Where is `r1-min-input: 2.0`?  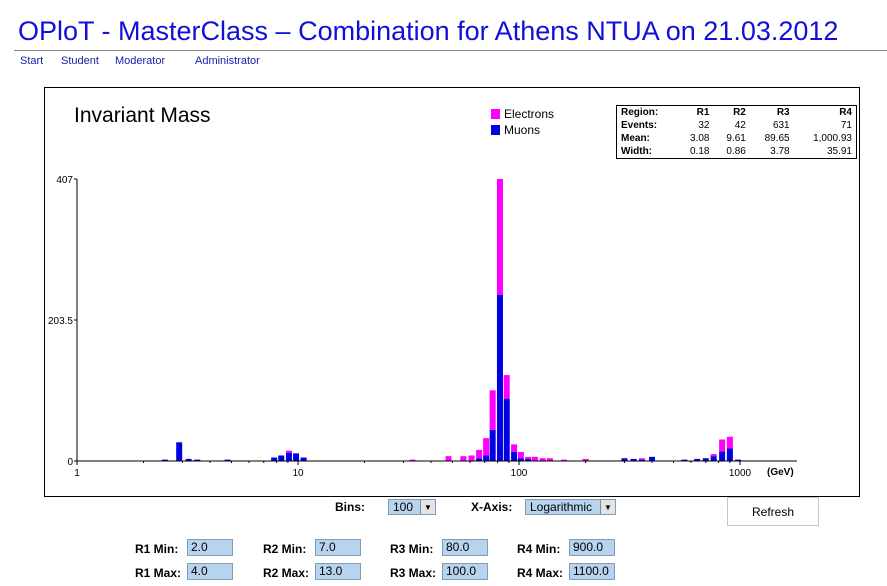 r1-min-input: 2.0 is located at coordinates (210, 547).